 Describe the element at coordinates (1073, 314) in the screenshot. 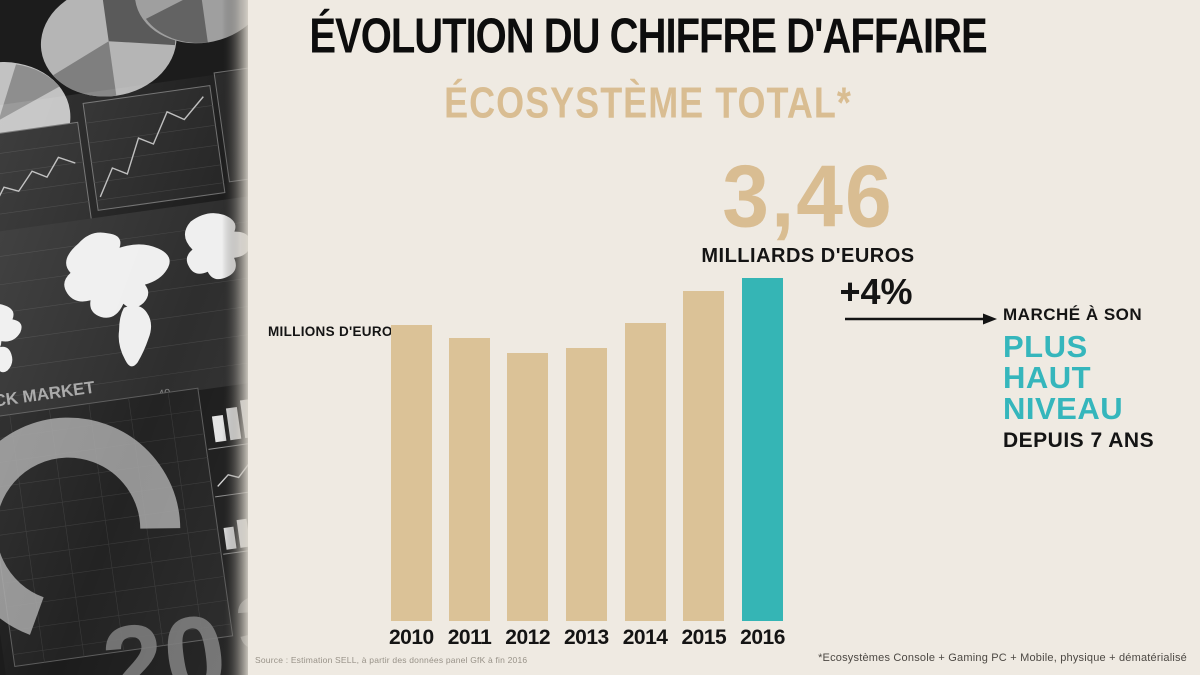

I see `callout-intro: MARCHÉ À SON` at that location.